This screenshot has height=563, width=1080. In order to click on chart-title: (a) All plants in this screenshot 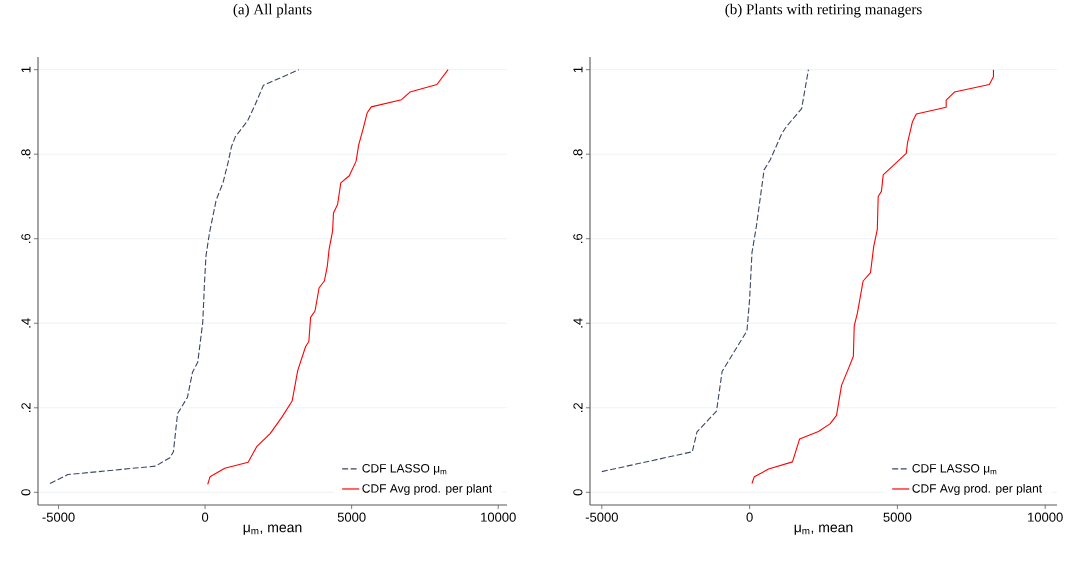, I will do `click(272, 10)`.